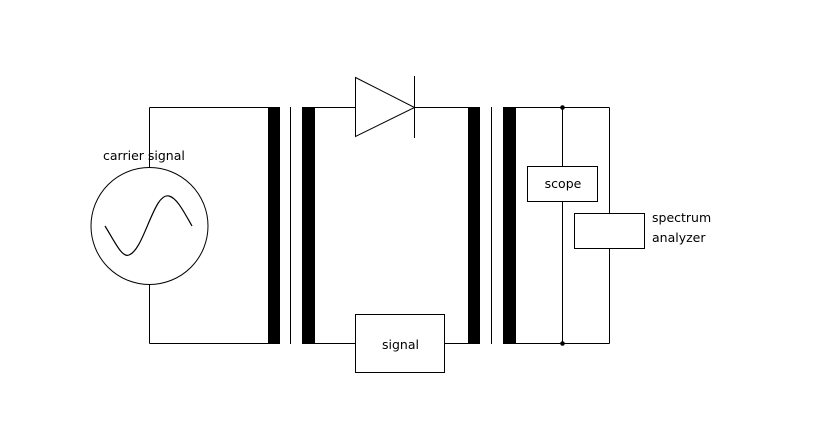 This screenshot has height=439, width=817. Describe the element at coordinates (682, 217) in the screenshot. I see `spectrum-analyzer-label-line1: spectrum` at that location.